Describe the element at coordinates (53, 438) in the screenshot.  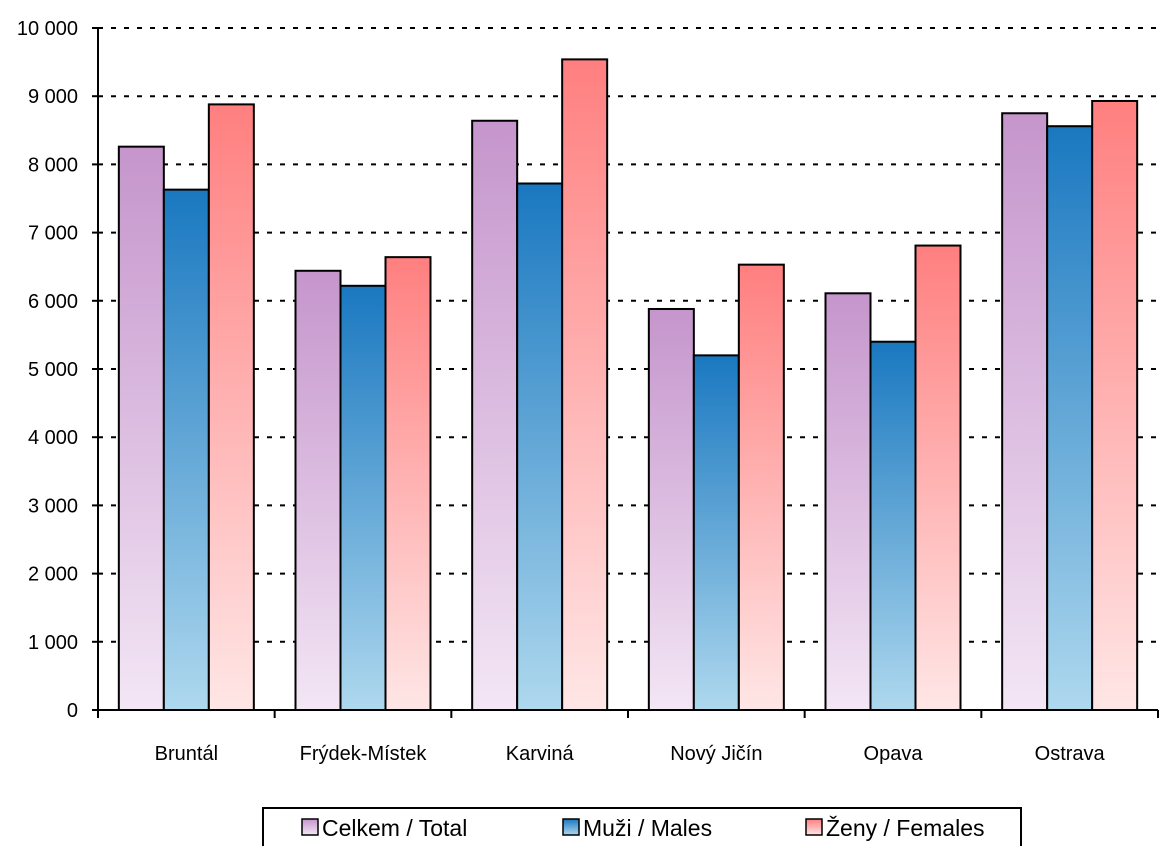
I see `y-tick-label: 4 000` at that location.